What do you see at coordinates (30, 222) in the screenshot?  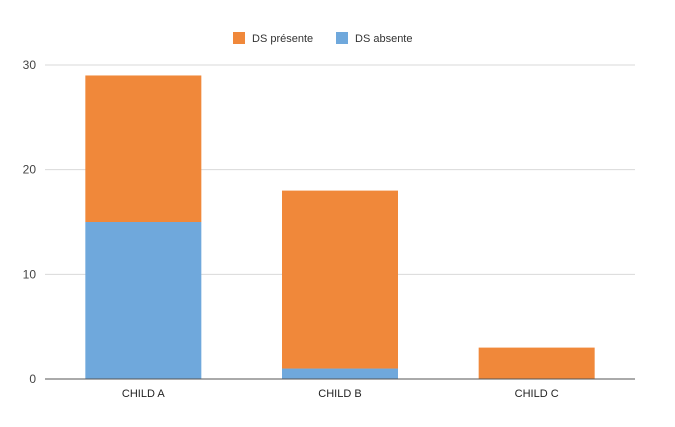 I see `y-axis-ticks: 0 10 20 30` at bounding box center [30, 222].